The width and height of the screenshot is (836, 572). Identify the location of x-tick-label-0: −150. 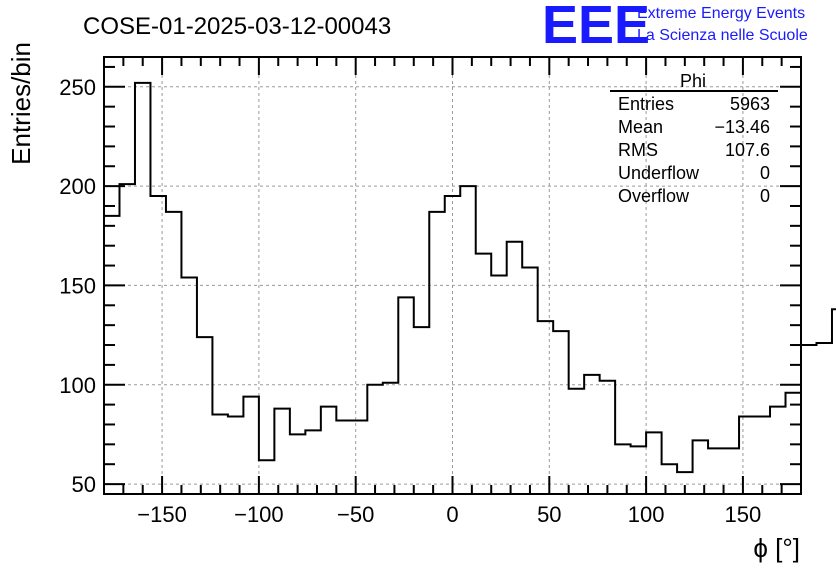
(162, 514).